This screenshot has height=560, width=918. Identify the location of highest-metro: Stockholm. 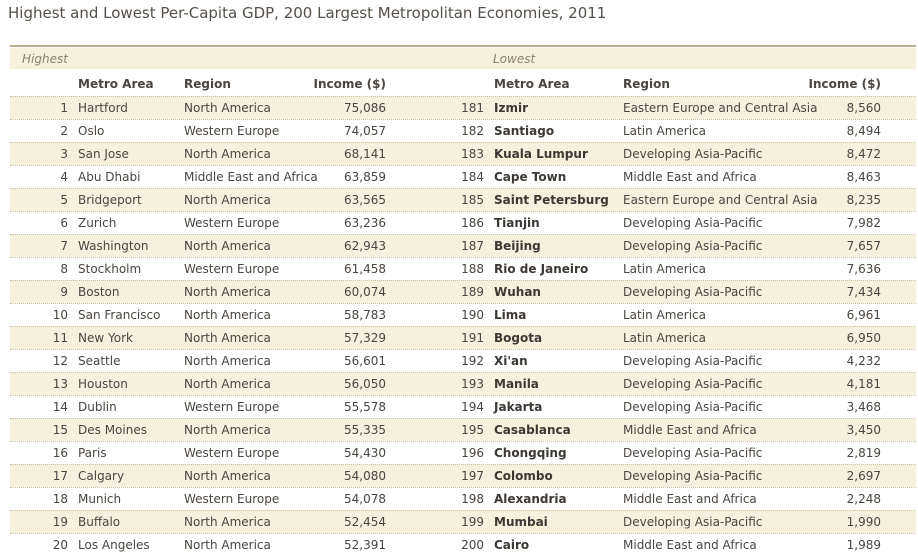
(110, 269).